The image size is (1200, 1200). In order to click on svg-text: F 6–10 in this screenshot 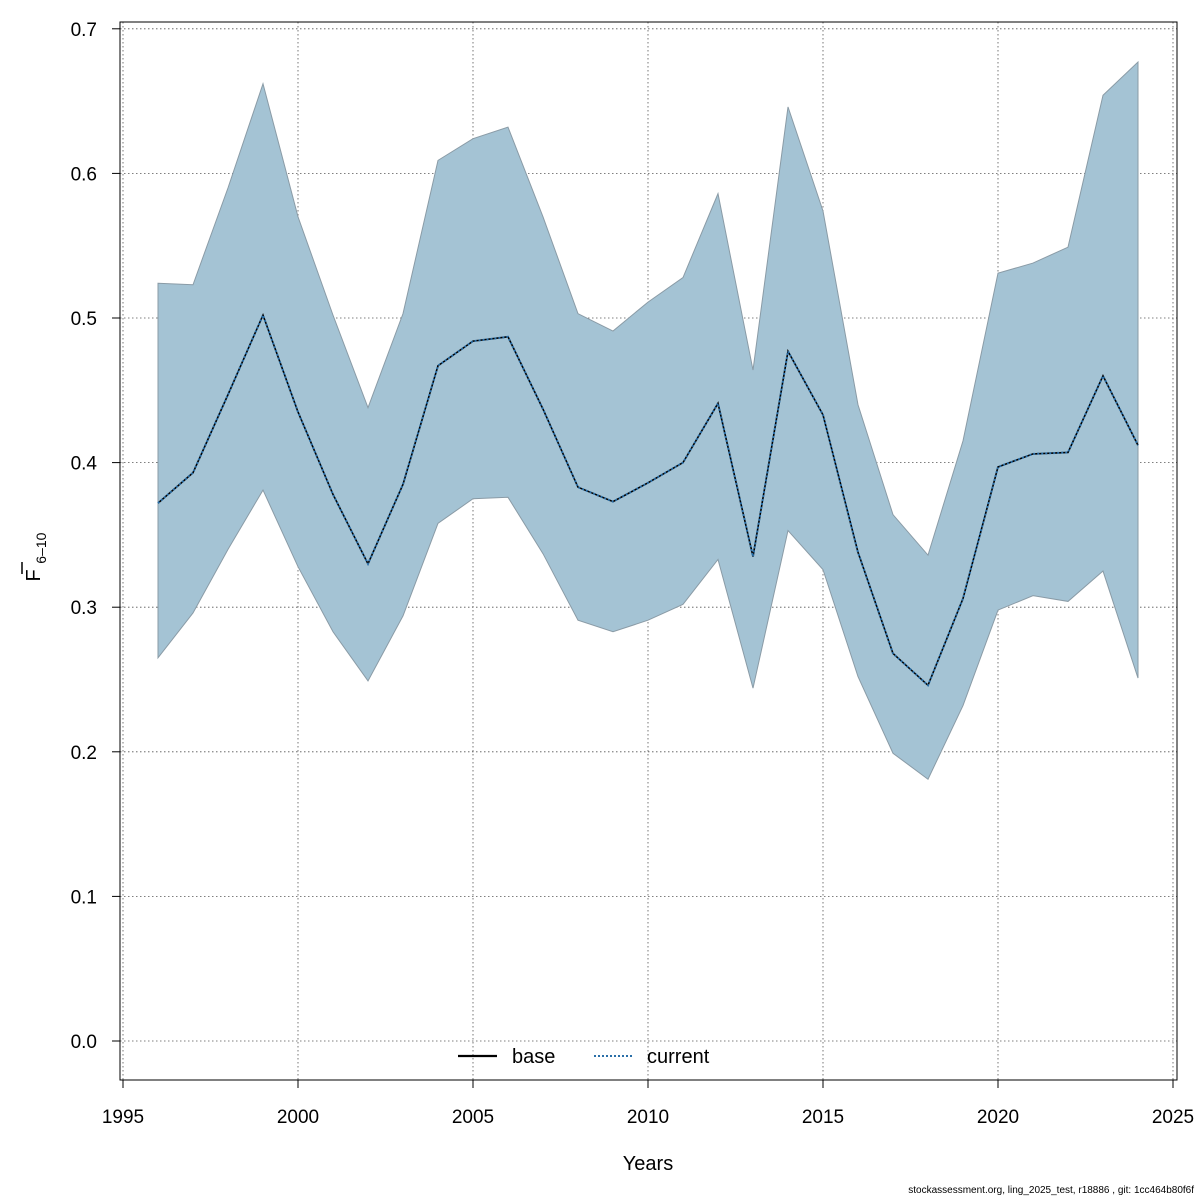, I will do `click(36, 556)`.